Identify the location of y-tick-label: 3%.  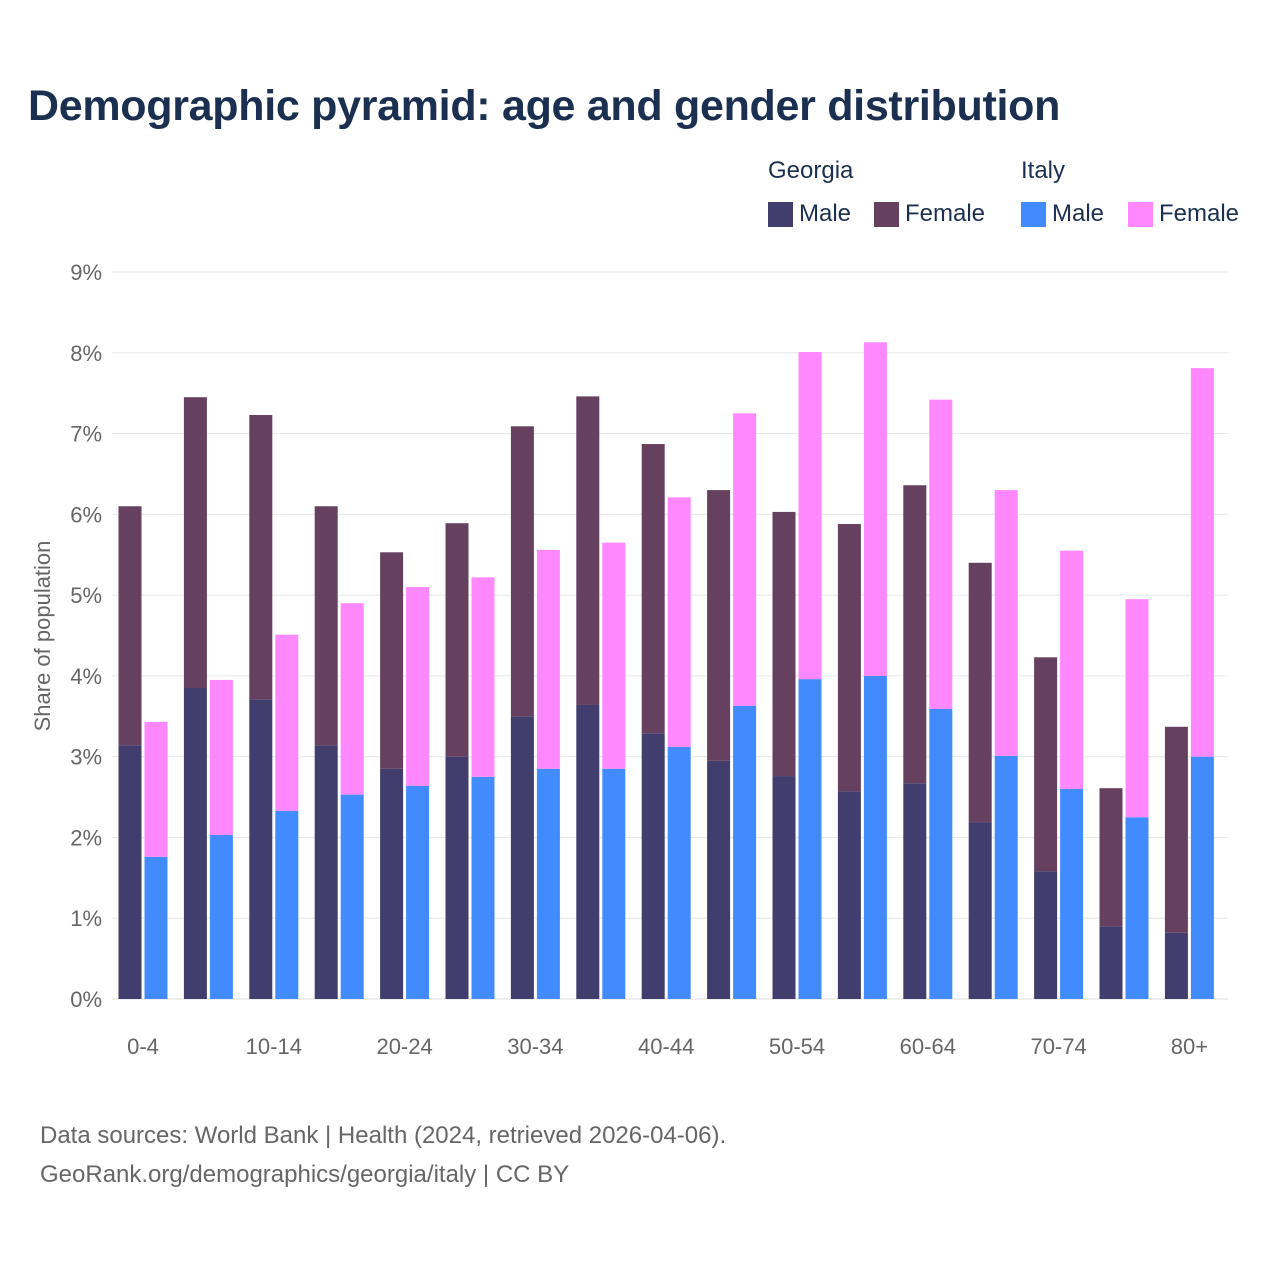
(86, 757).